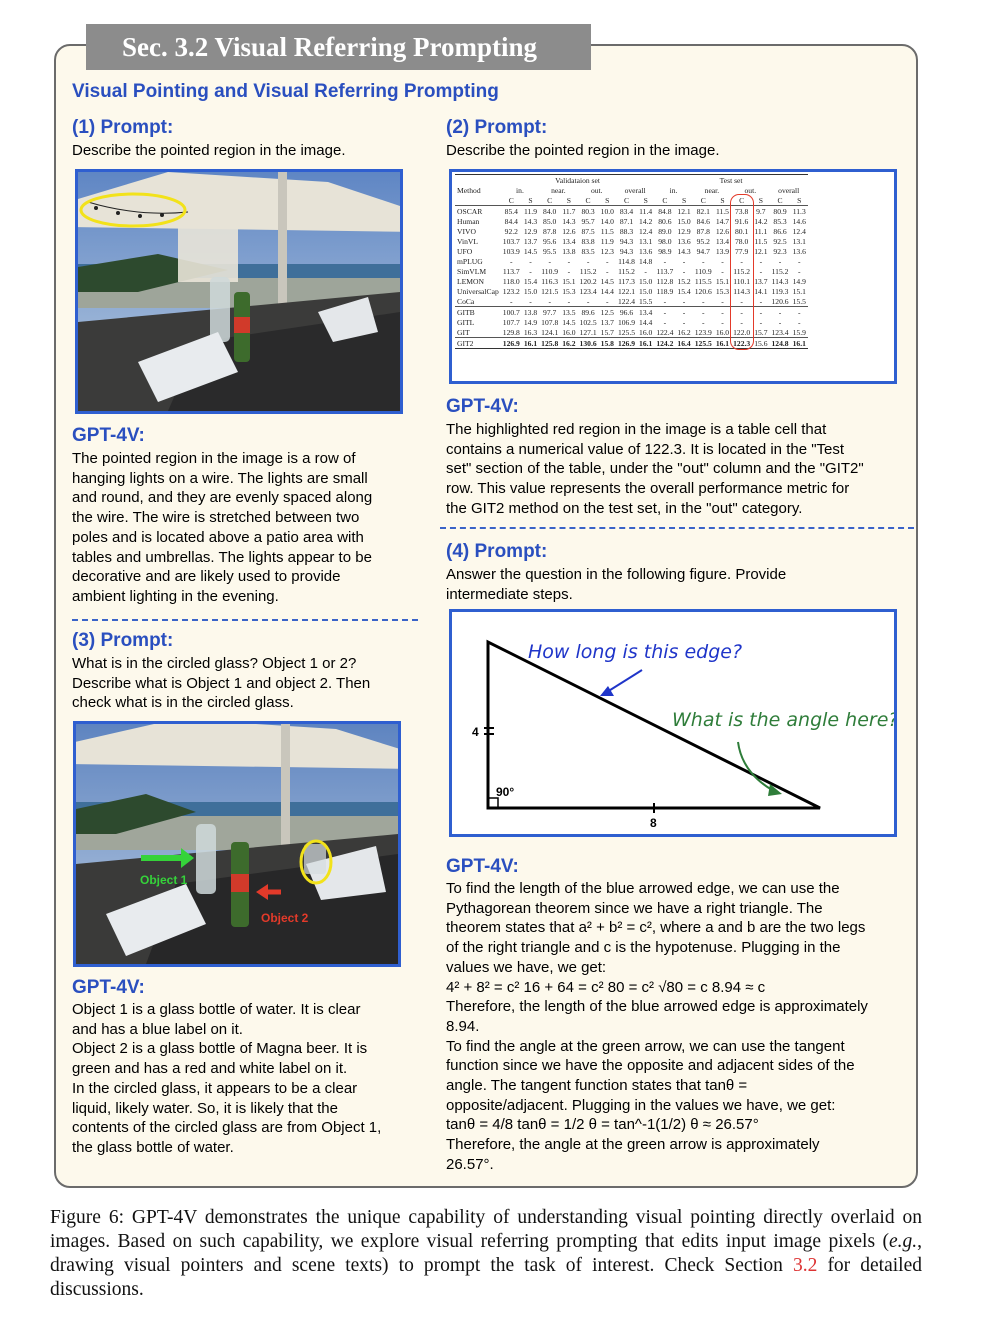  Describe the element at coordinates (237, 844) in the screenshot. I see `patio-photo-2: Object 1 Object 2` at that location.